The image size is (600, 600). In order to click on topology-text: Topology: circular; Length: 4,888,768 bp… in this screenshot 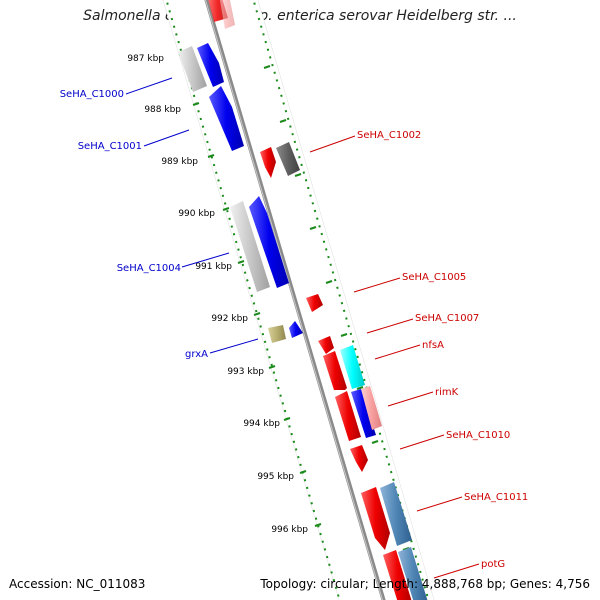, I will do `click(425, 584)`.